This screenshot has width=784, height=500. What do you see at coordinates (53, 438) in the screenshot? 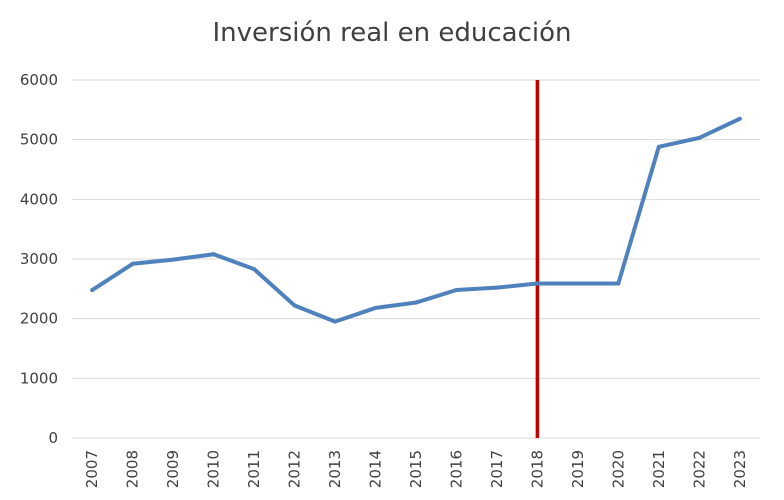
I see `y-tick-label: 0` at bounding box center [53, 438].